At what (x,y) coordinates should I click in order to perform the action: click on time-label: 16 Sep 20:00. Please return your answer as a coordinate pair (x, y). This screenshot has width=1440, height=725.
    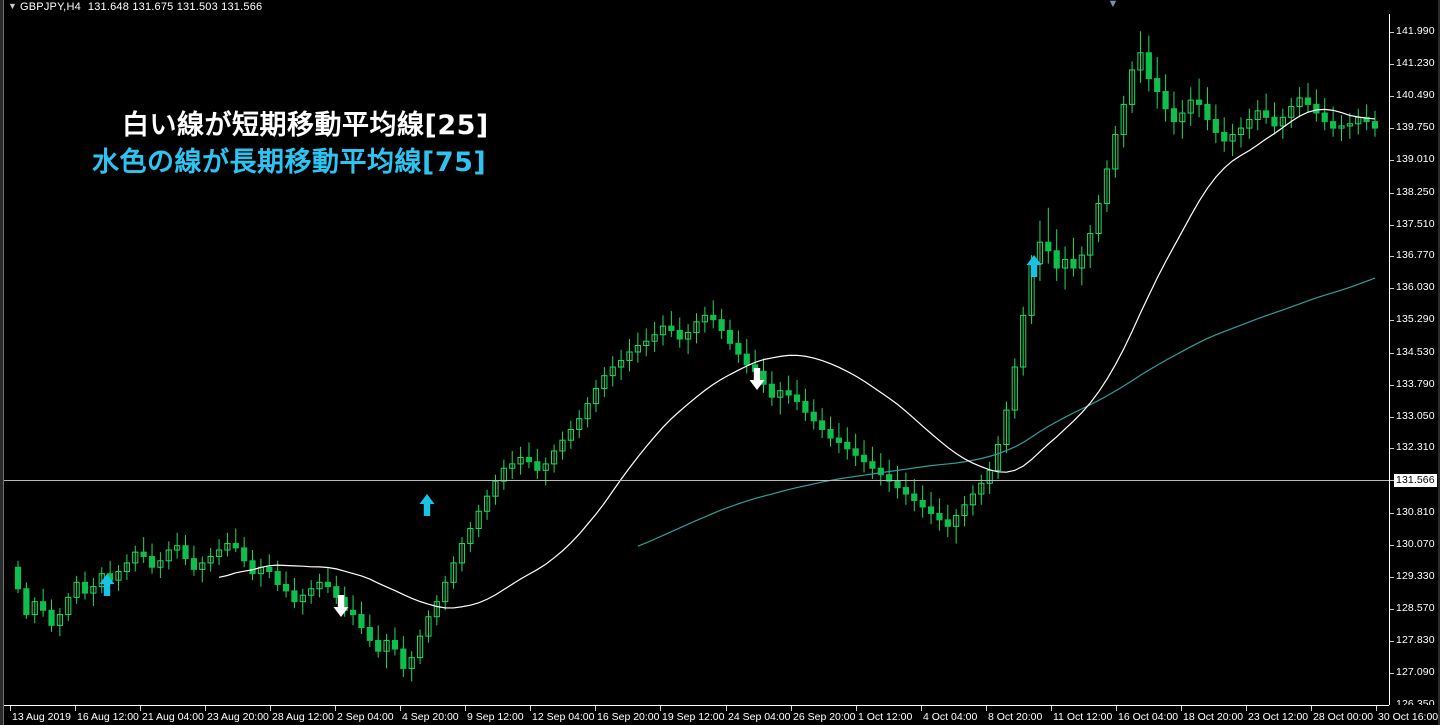
    Looking at the image, I should click on (628, 717).